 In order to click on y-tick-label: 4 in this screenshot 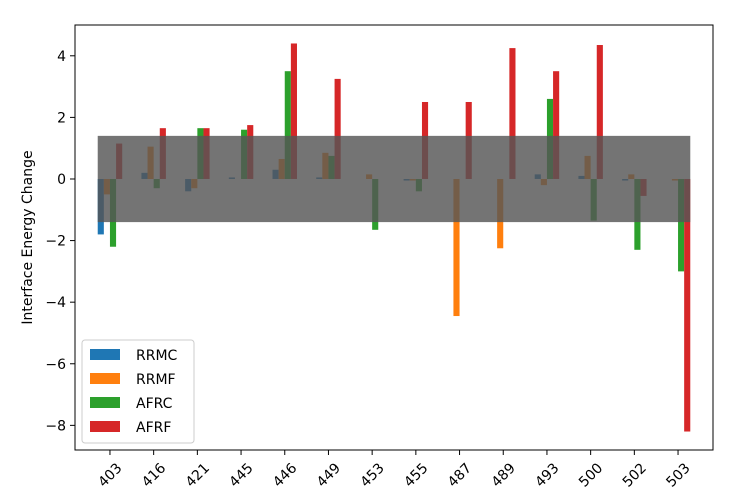, I will do `click(61, 57)`.